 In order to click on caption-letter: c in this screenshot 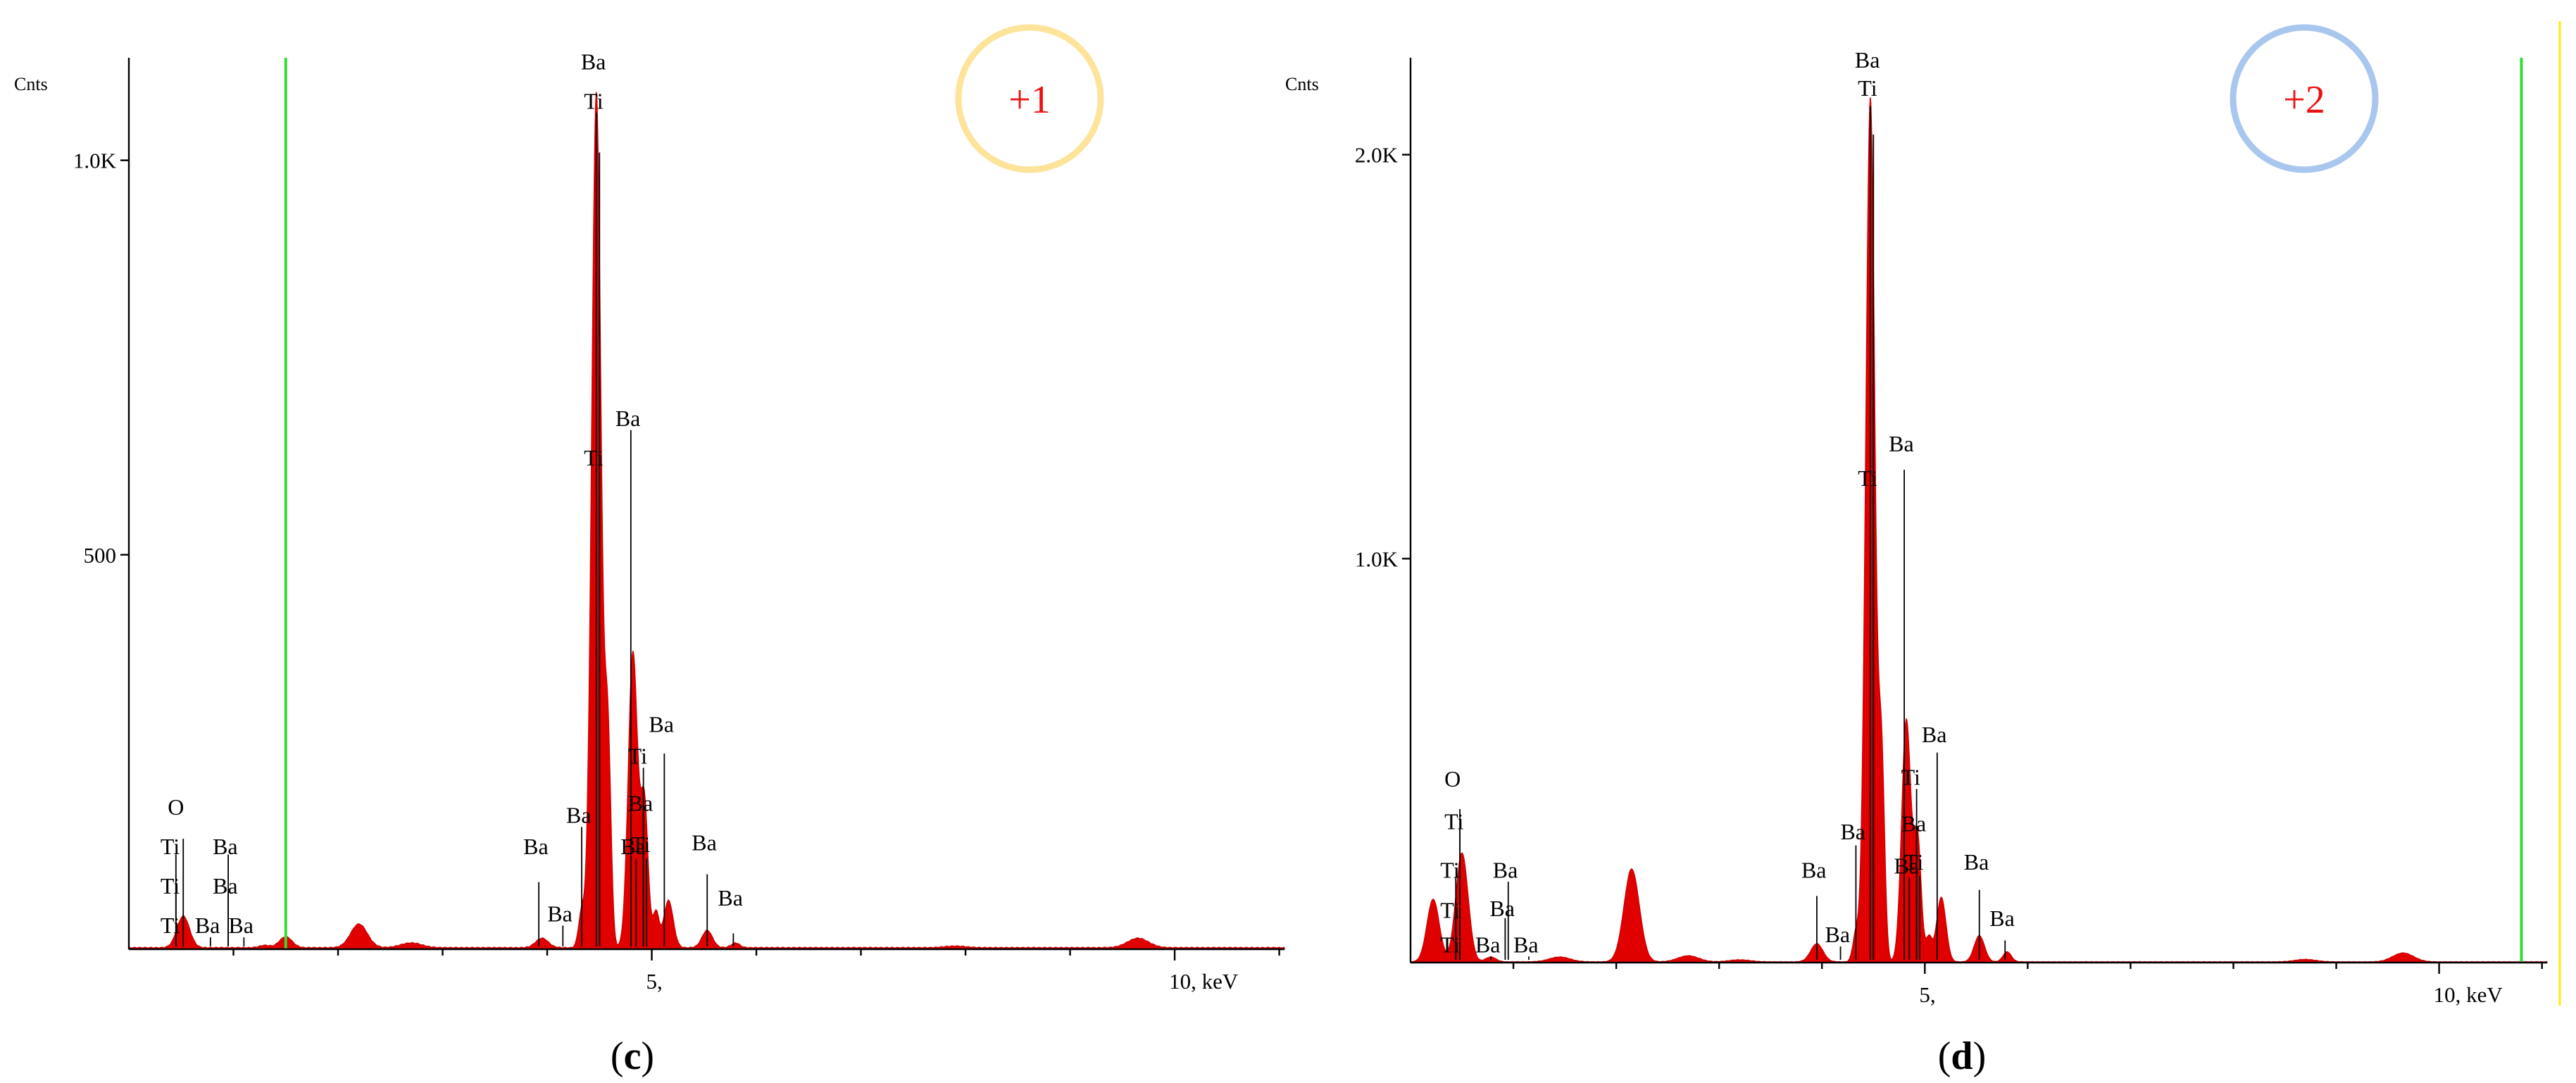, I will do `click(633, 1056)`.